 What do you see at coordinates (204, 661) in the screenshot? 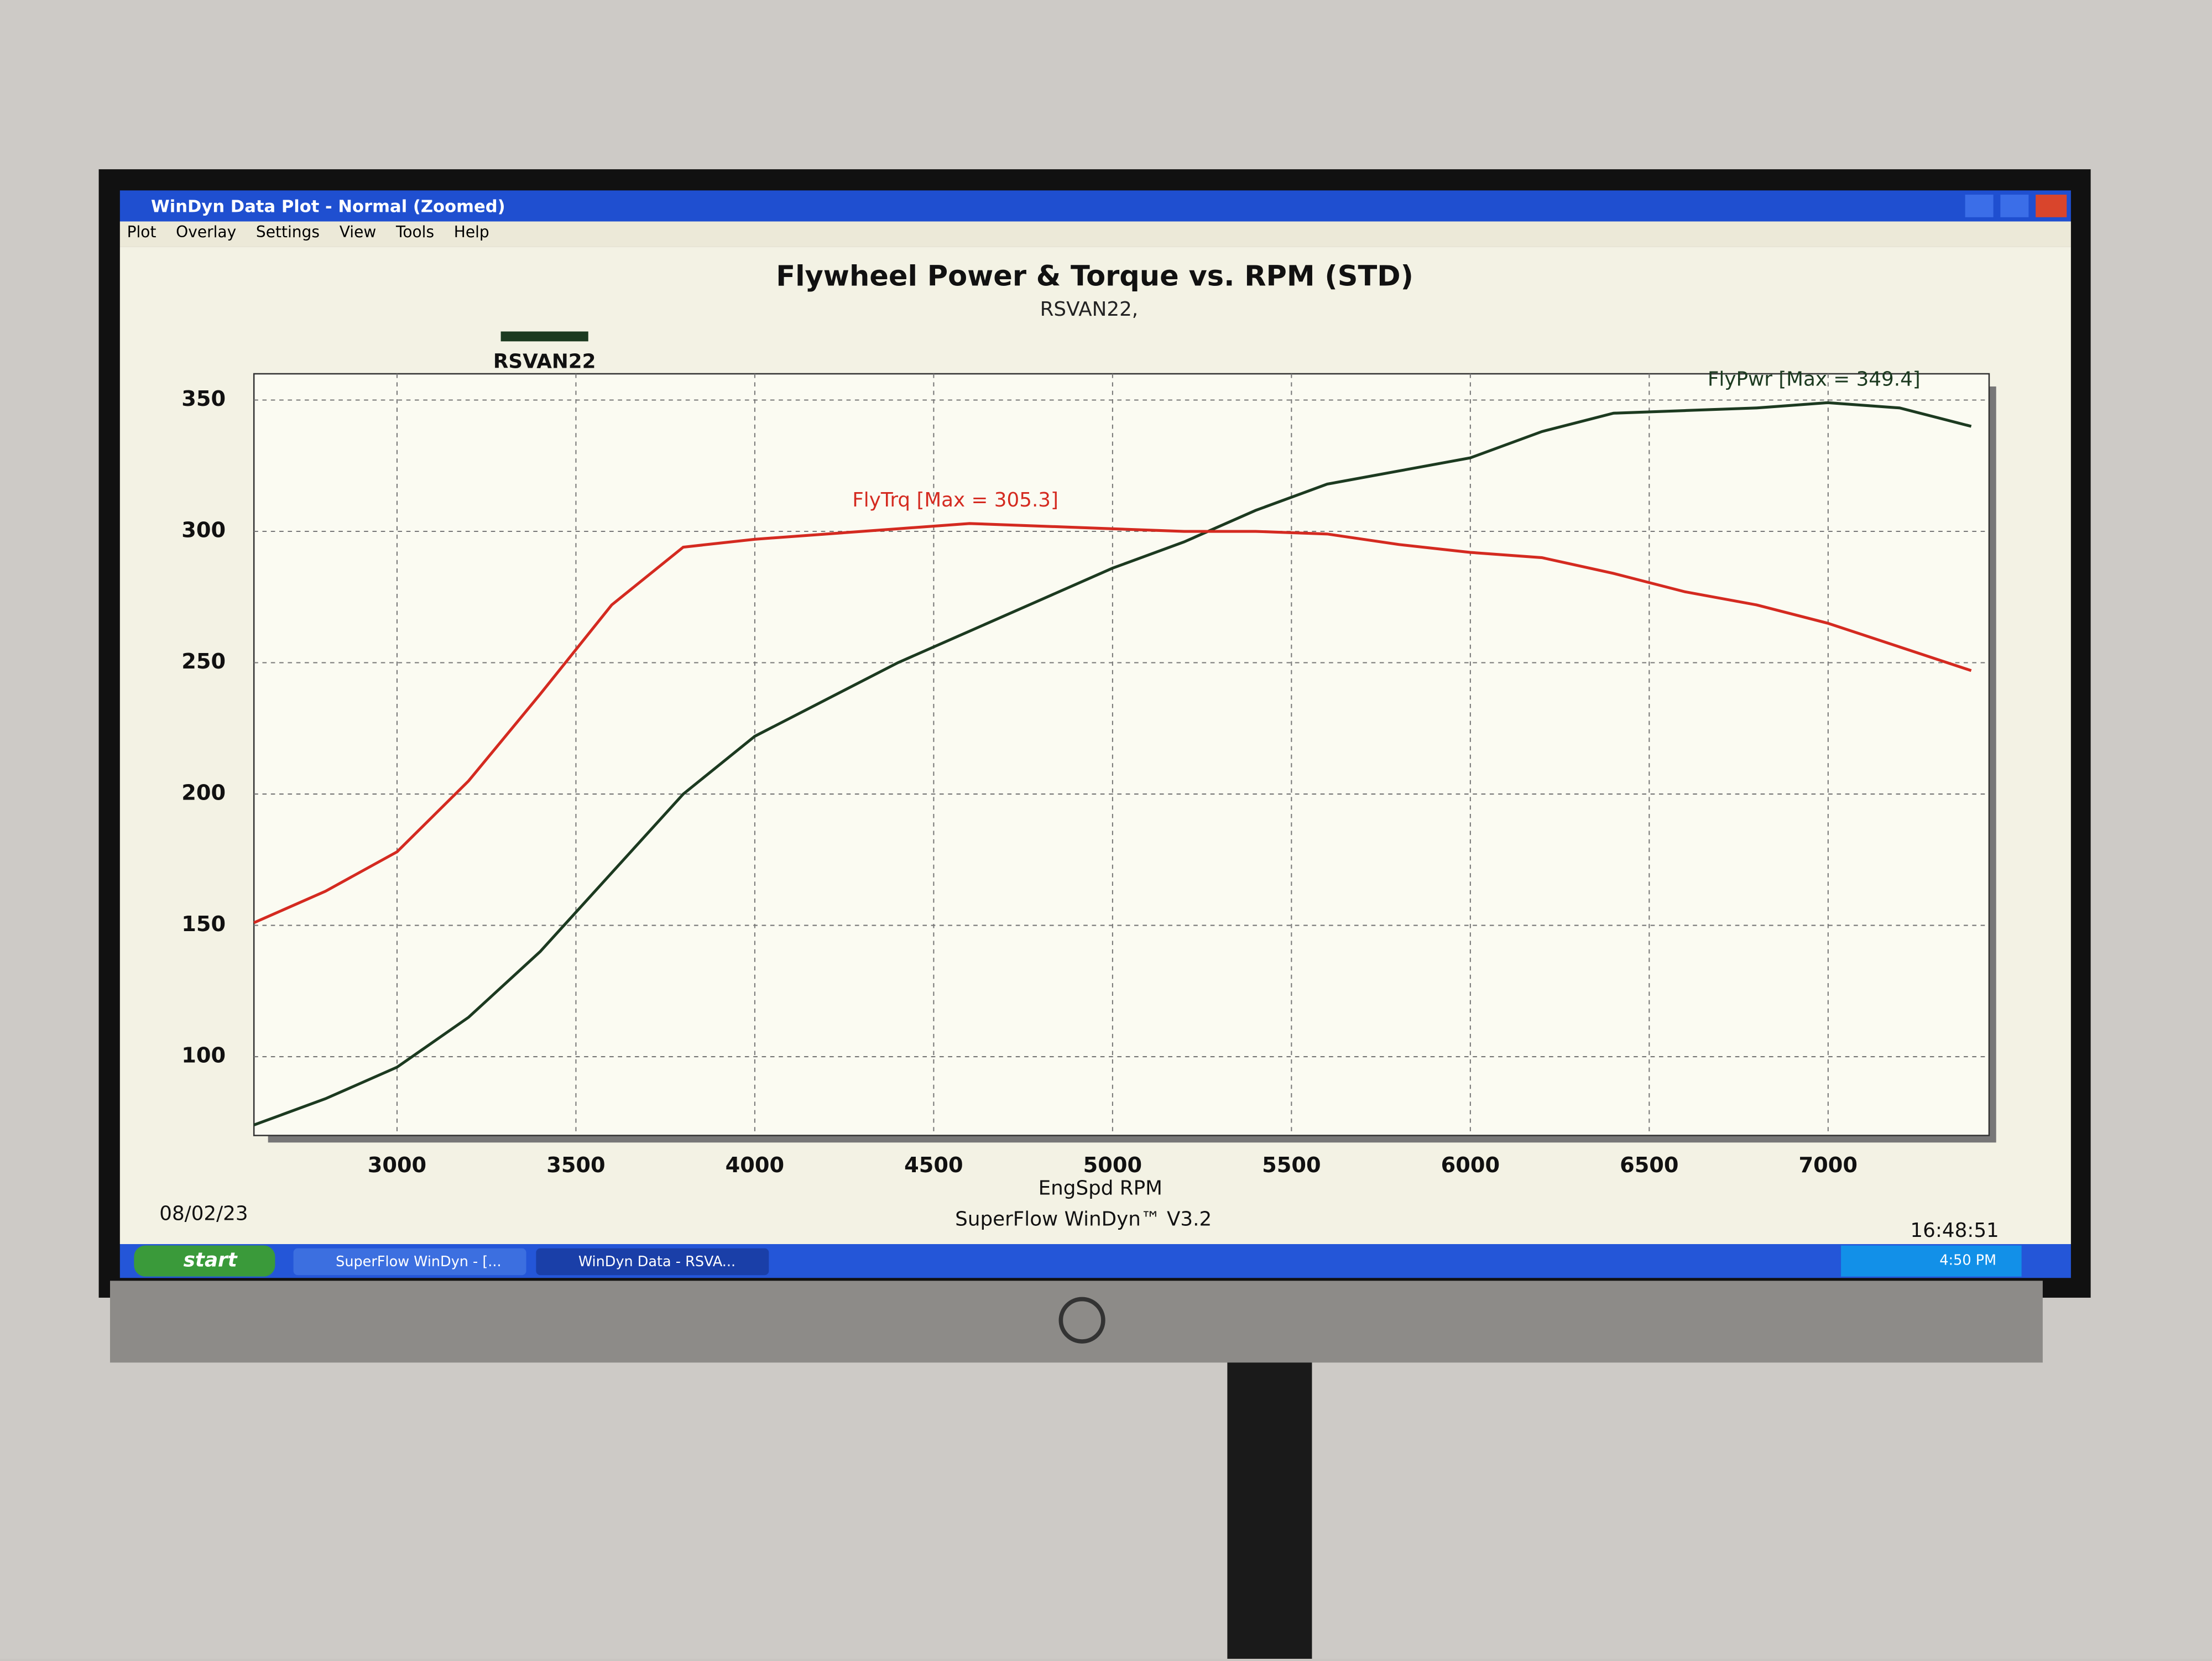
I see `y-tick-label: 250` at bounding box center [204, 661].